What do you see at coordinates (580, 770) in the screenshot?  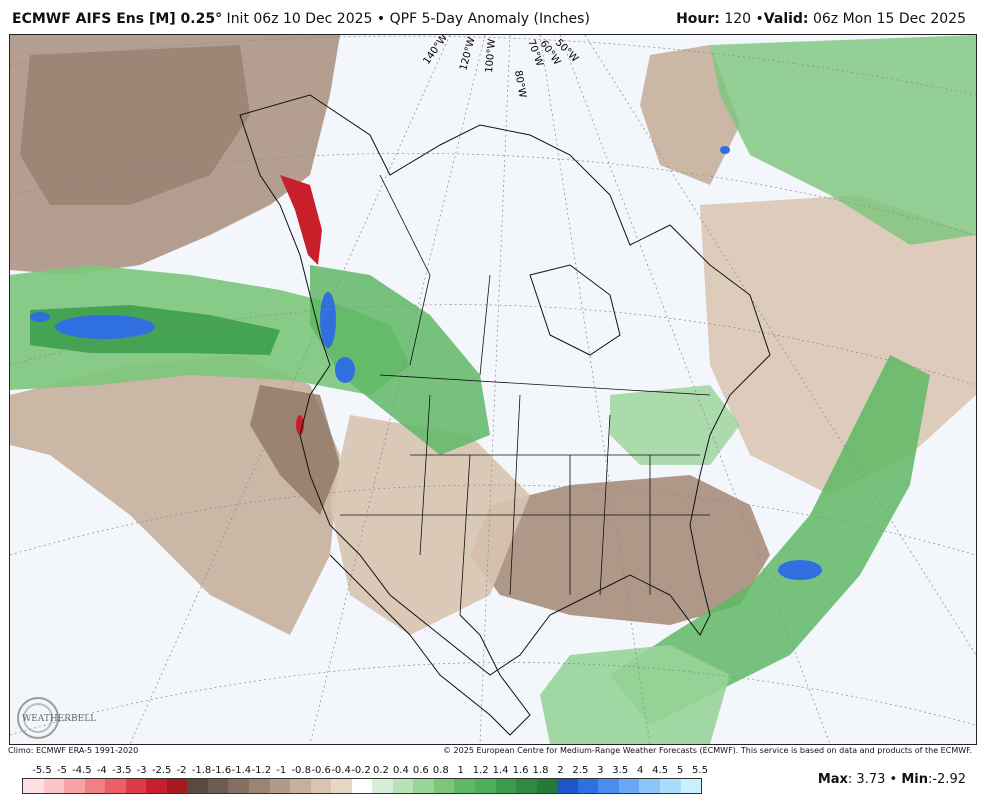 I see `colorbar-tick-label: 2.5` at bounding box center [580, 770].